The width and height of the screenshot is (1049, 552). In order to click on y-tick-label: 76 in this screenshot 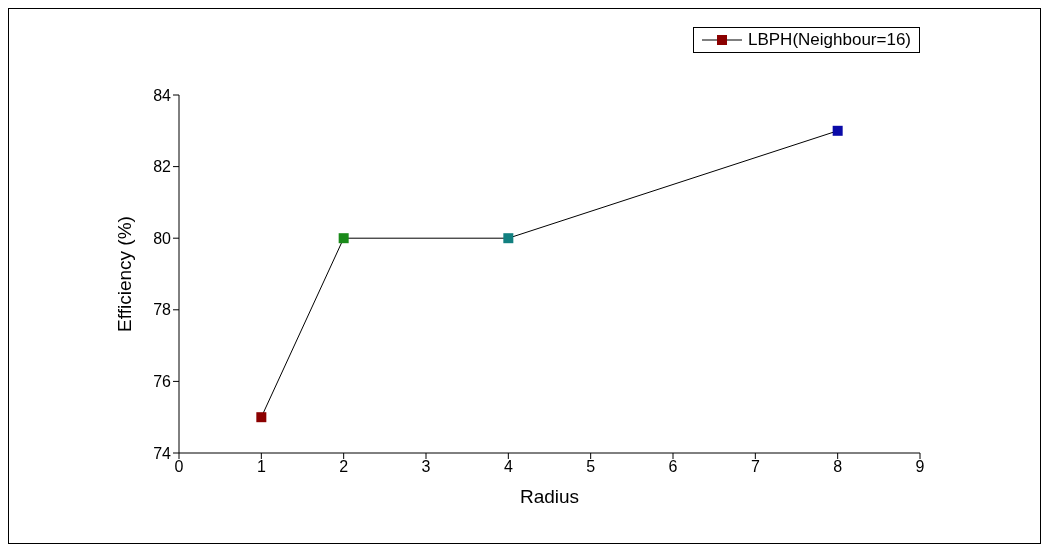, I will do `click(162, 382)`.